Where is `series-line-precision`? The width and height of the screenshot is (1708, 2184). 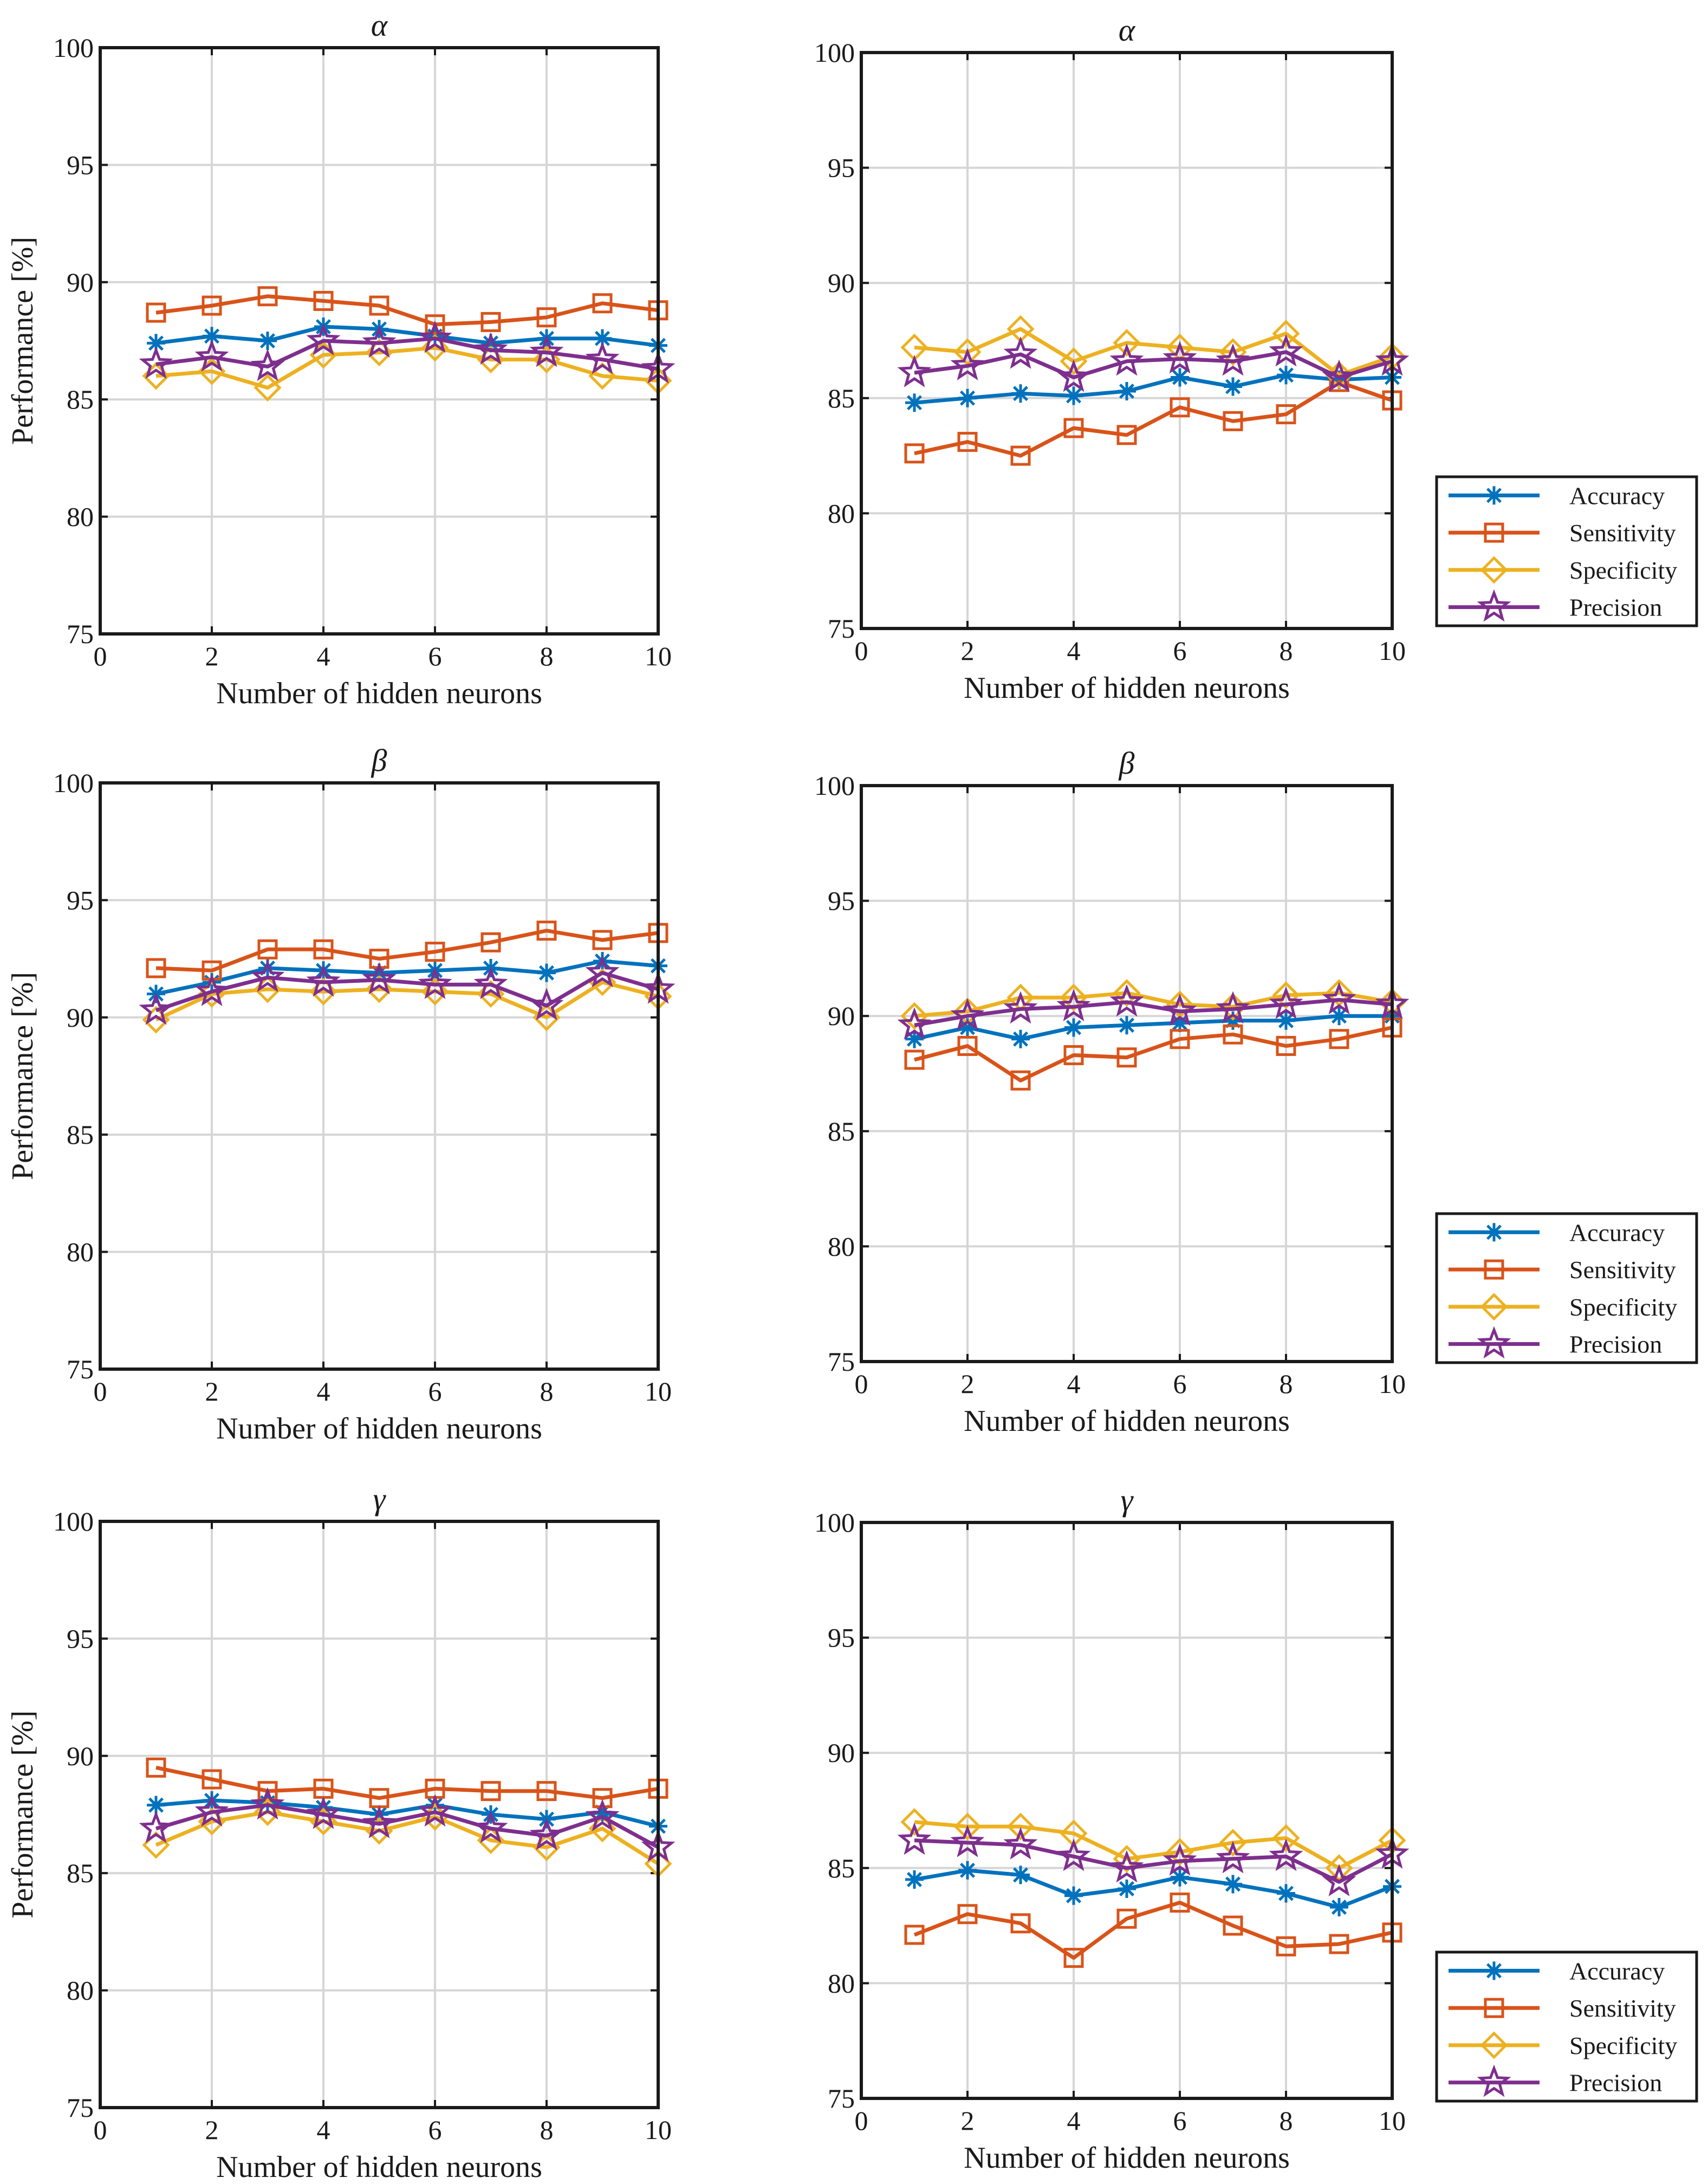
series-line-precision is located at coordinates (1154, 1861).